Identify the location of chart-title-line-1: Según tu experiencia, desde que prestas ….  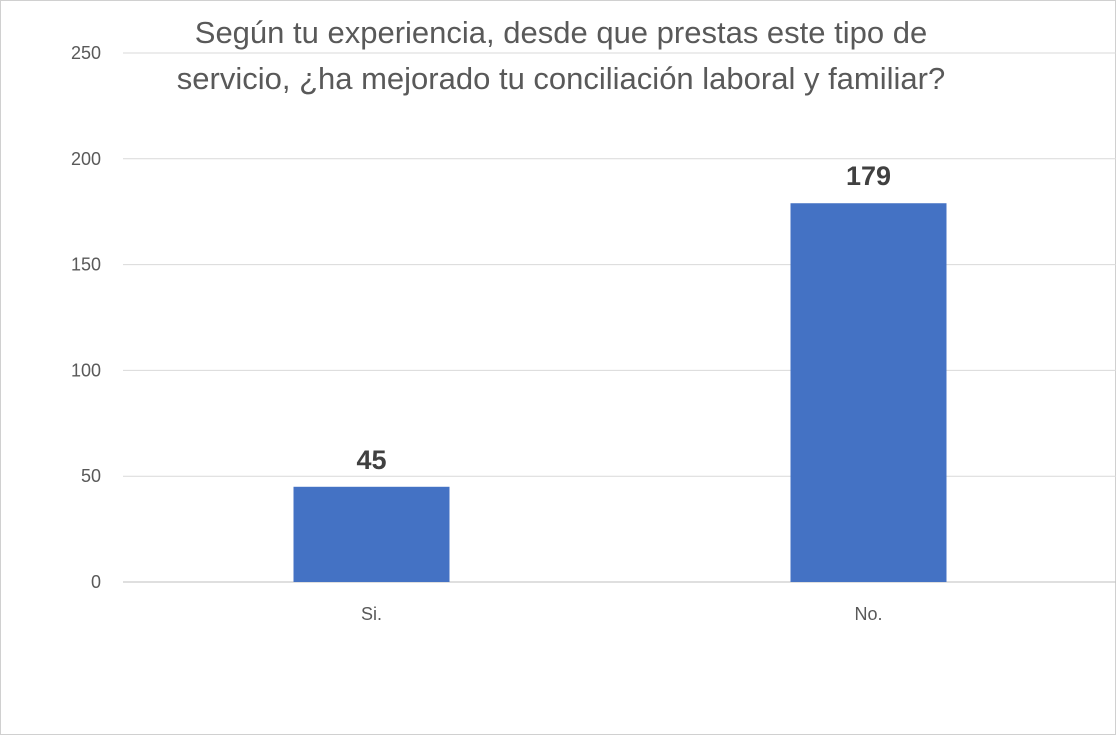
(561, 32).